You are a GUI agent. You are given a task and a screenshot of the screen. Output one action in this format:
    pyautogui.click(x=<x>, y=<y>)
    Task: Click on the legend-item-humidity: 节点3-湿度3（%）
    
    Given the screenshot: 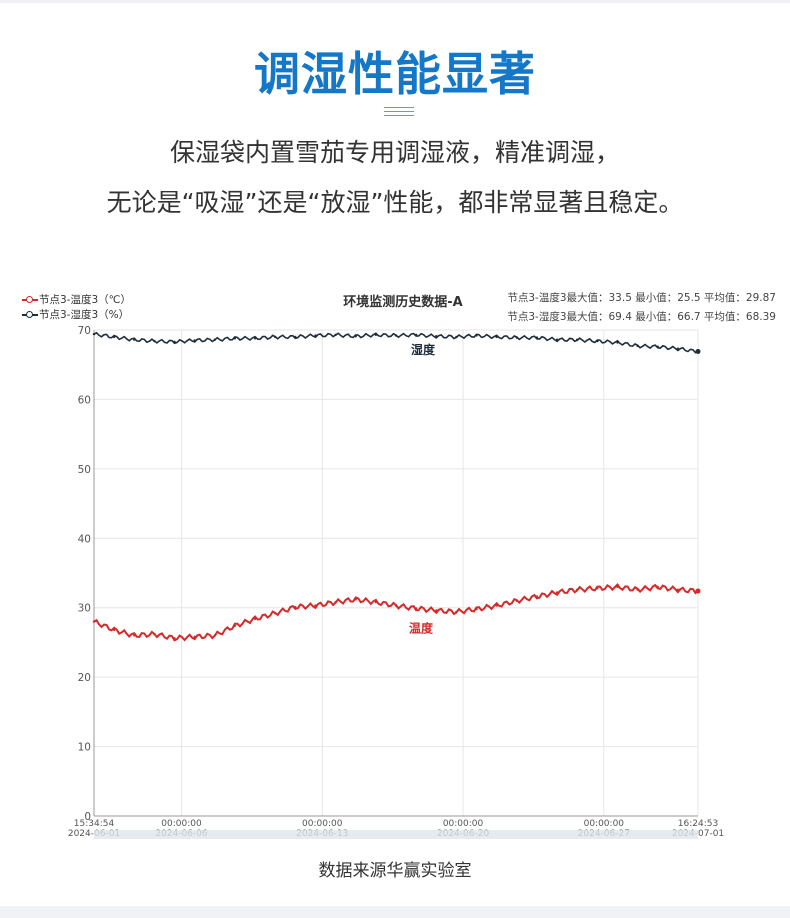 What is the action you would take?
    pyautogui.click(x=75, y=315)
    